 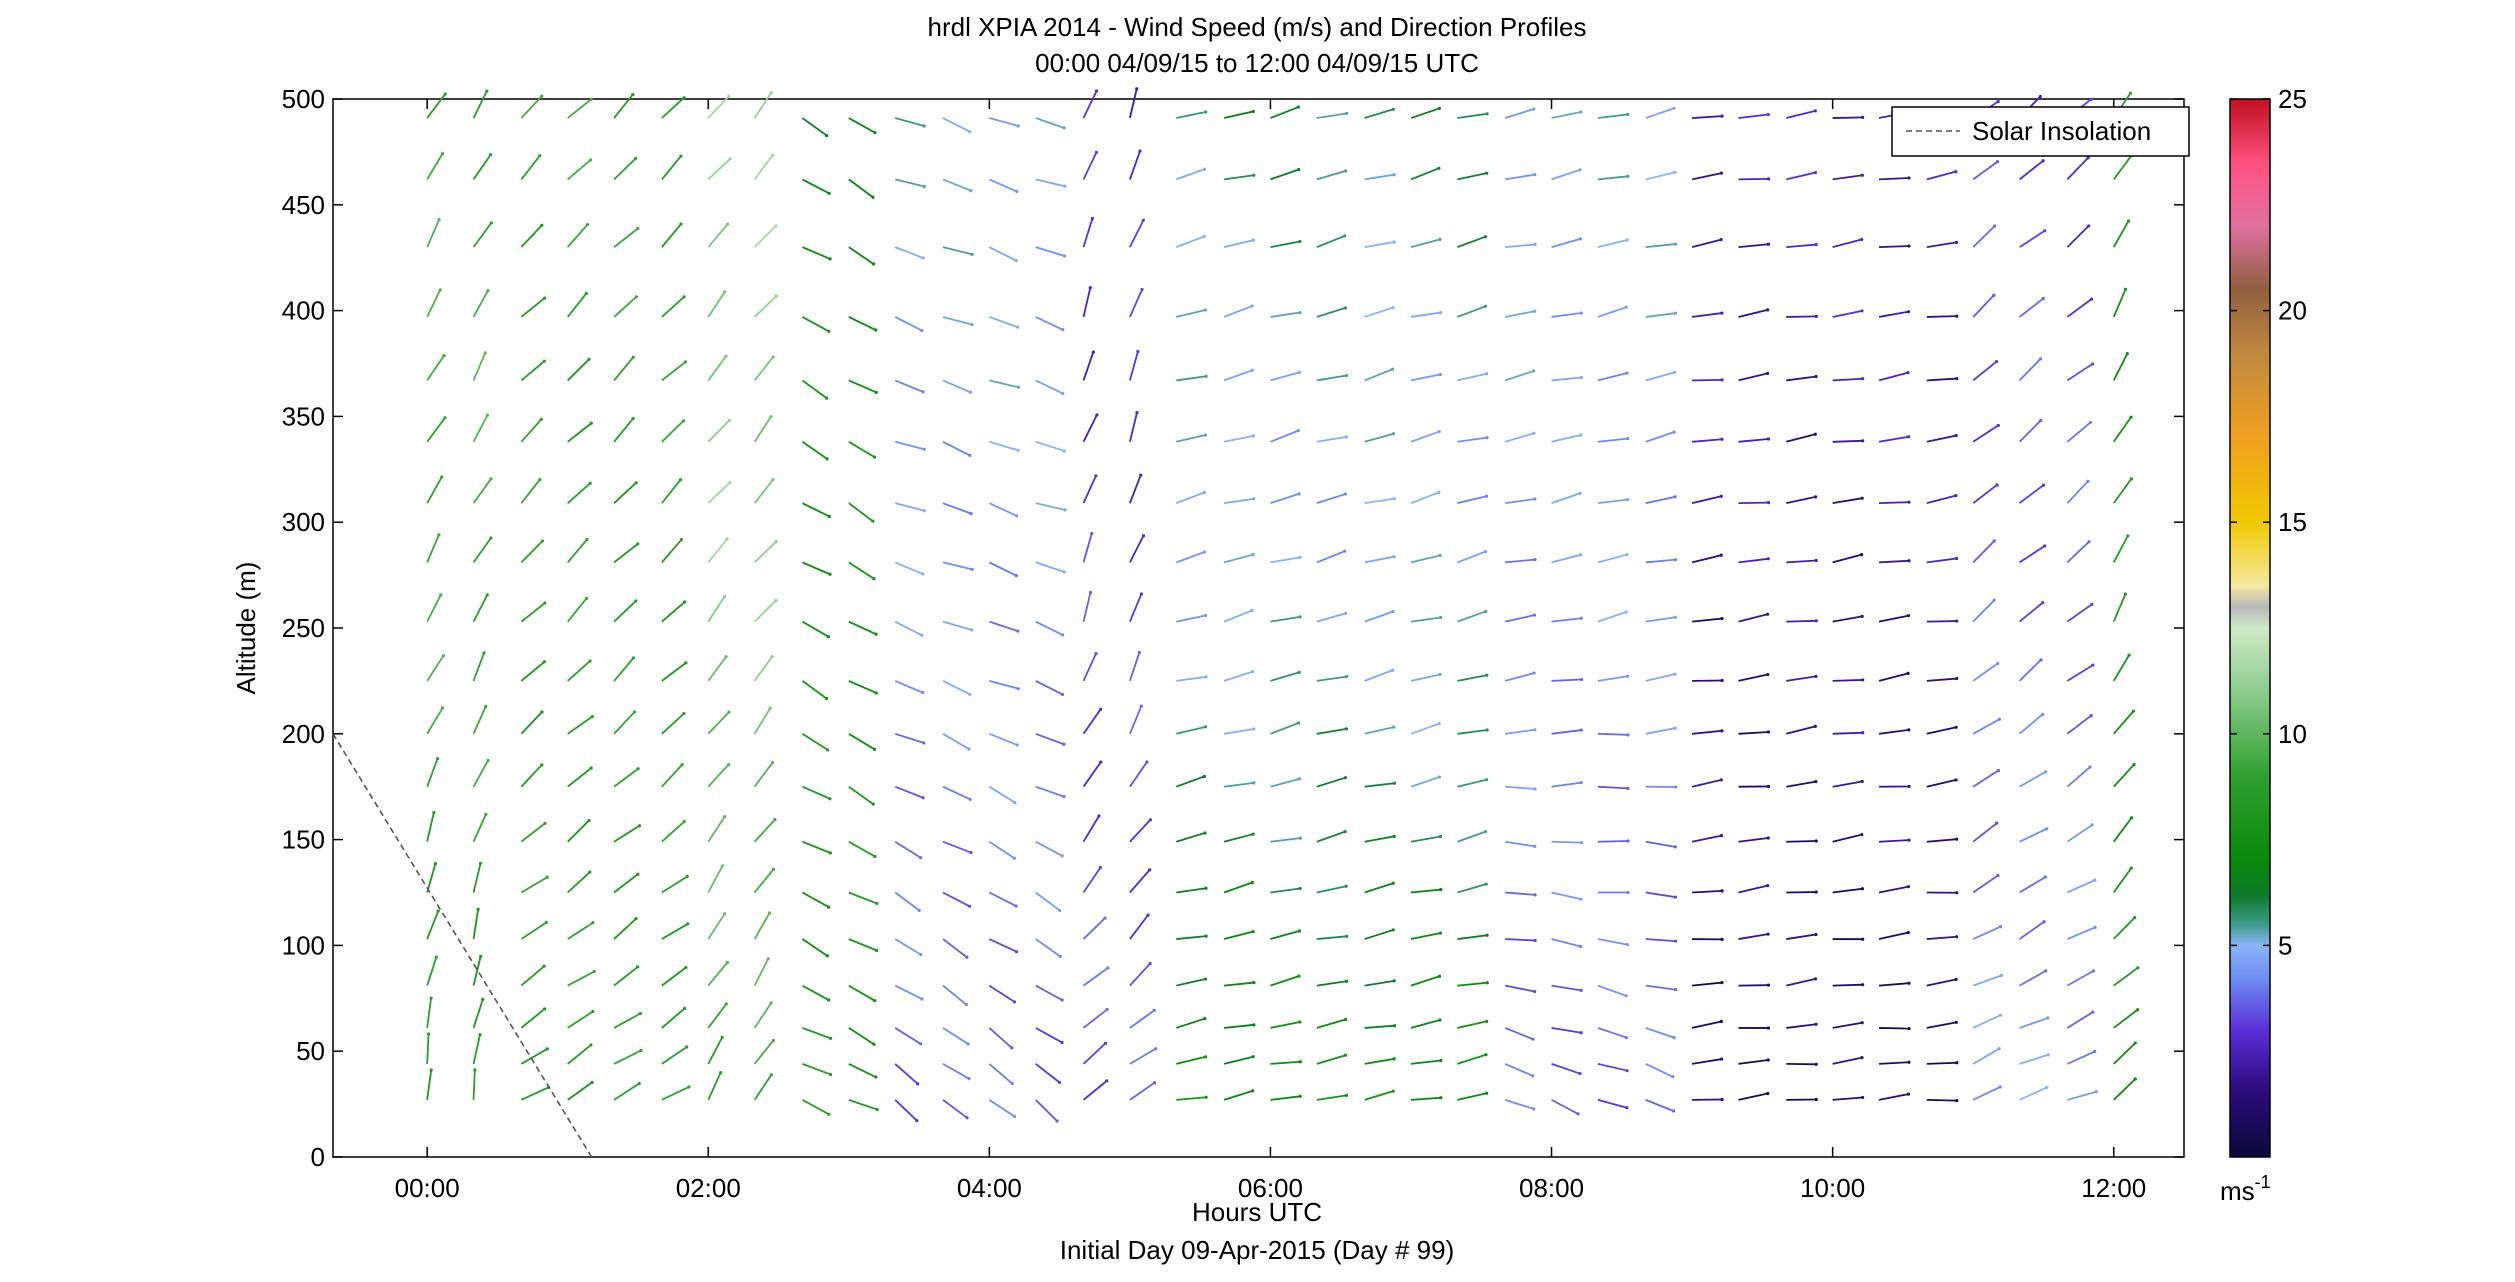 I want to click on colorbar-ticks: 5 10 15 20 25, so click(x=2268, y=522).